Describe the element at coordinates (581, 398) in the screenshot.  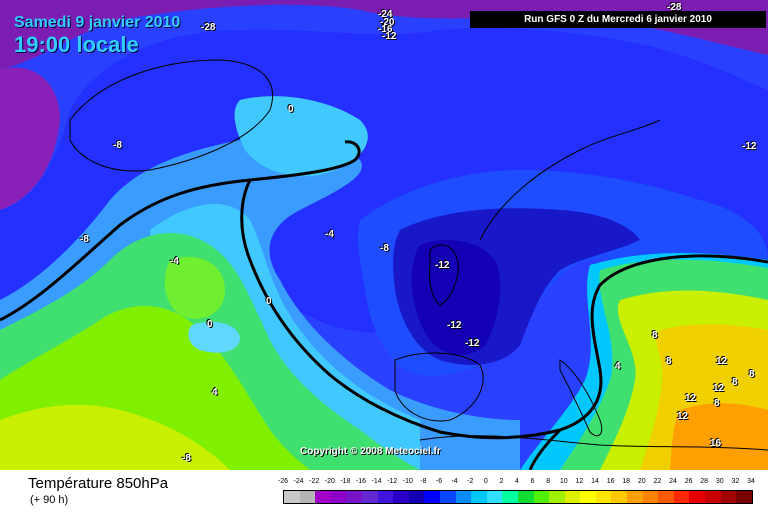
I see `coastline-italy` at that location.